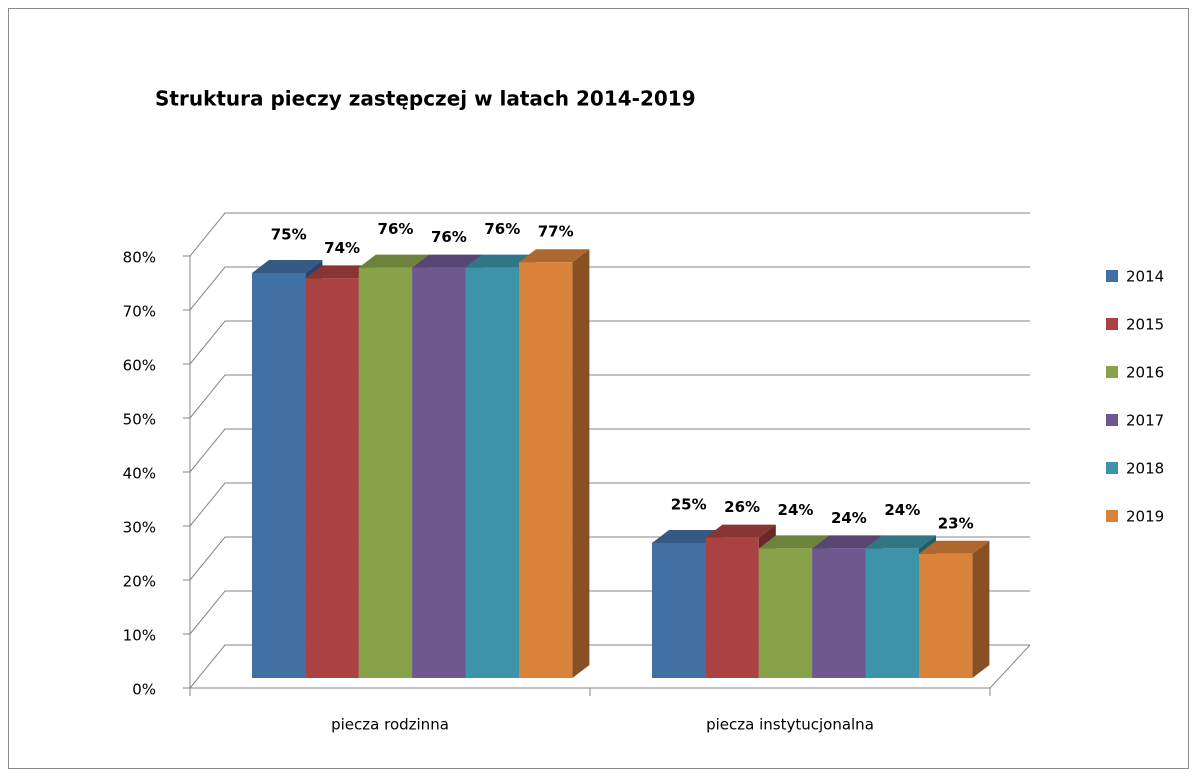  What do you see at coordinates (289, 235) in the screenshot?
I see `data-label: 75%` at bounding box center [289, 235].